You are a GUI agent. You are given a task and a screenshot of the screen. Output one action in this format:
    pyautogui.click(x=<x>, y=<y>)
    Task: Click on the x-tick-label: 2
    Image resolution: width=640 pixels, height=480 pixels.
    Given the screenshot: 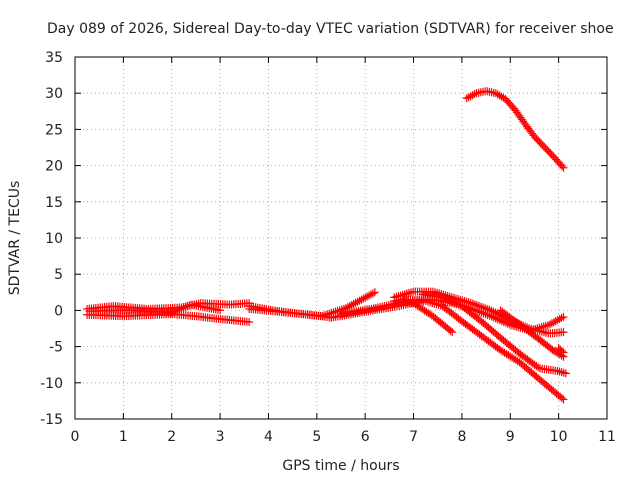 What is the action you would take?
    pyautogui.click(x=171, y=437)
    